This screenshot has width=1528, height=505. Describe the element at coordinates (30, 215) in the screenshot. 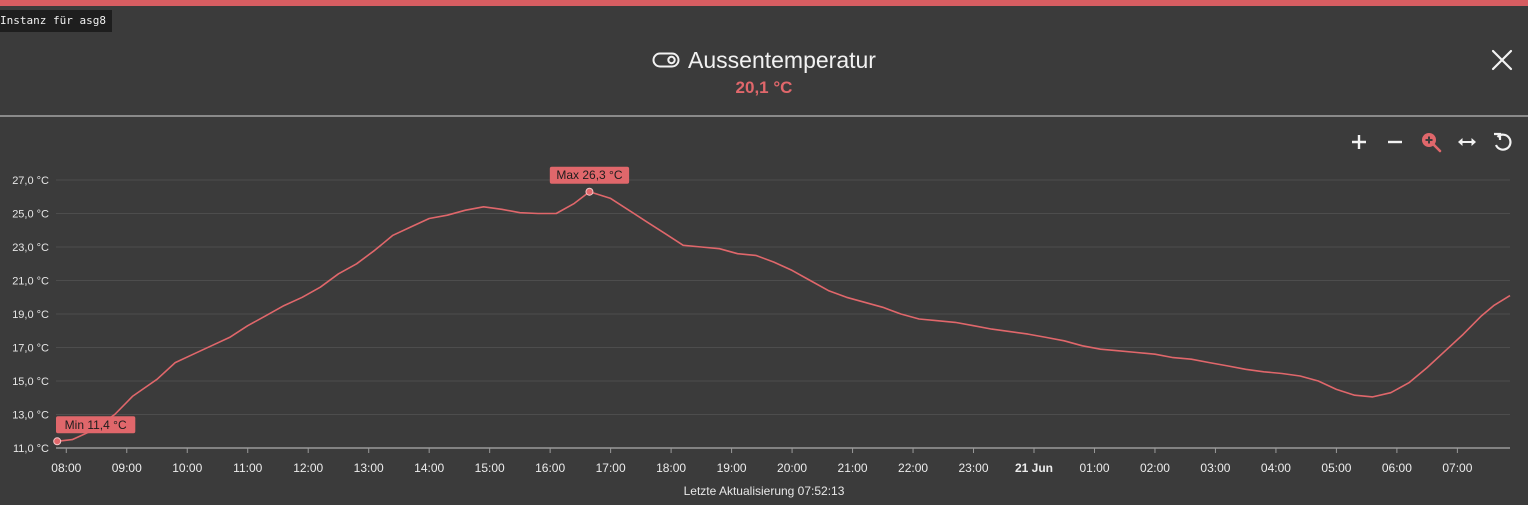

I see `y-tick-label: 25,0 °C` at that location.